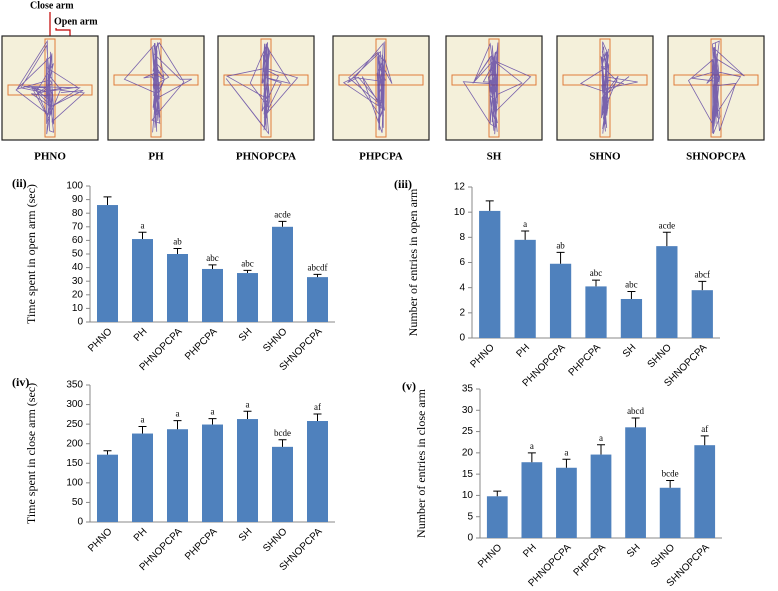 Image resolution: width=778 pixels, height=591 pixels. Describe the element at coordinates (74, 424) in the screenshot. I see `y-tick-label: 250` at that location.